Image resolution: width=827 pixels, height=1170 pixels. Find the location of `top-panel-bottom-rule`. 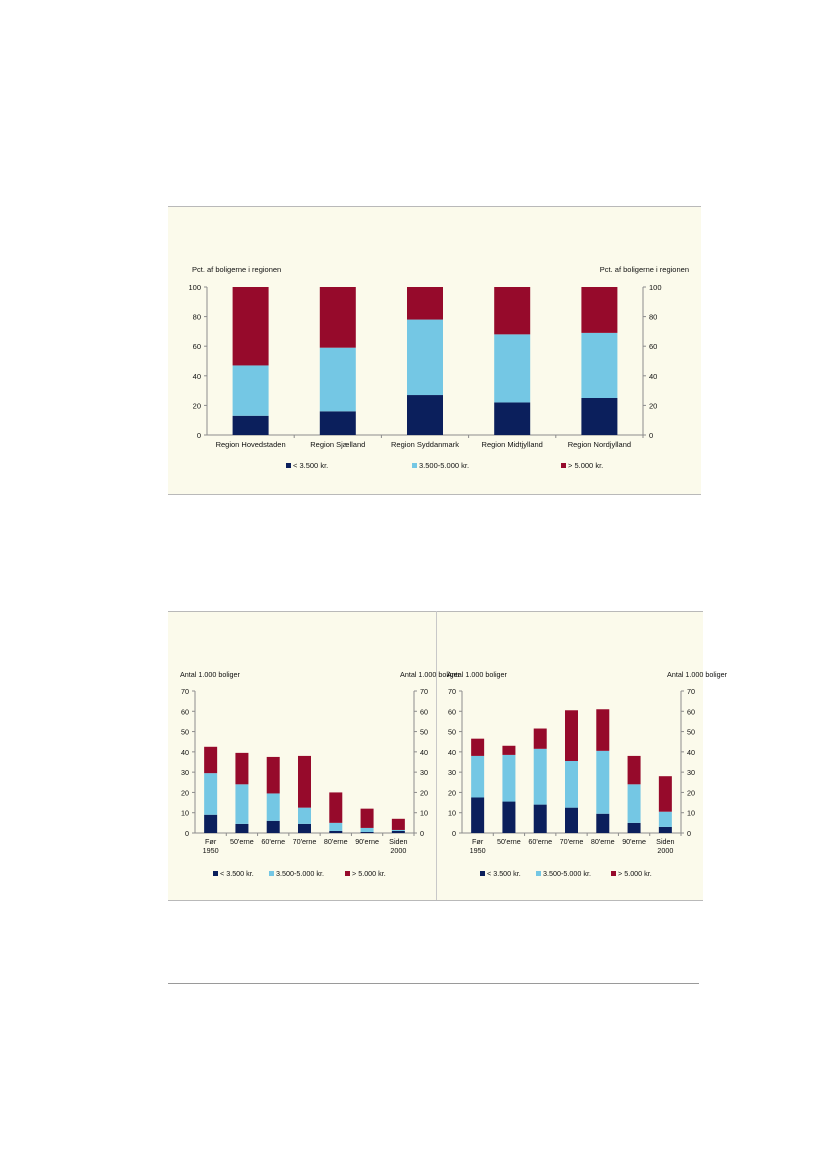

top-panel-bottom-rule is located at coordinates (434, 494).